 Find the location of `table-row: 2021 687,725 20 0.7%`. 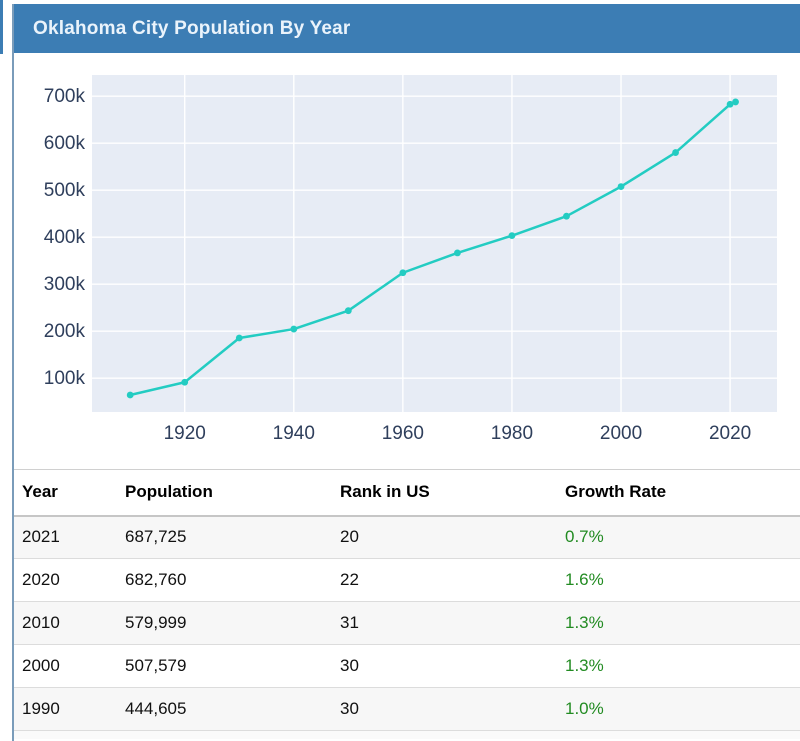

table-row: 2021 687,725 20 0.7% is located at coordinates (407, 537).